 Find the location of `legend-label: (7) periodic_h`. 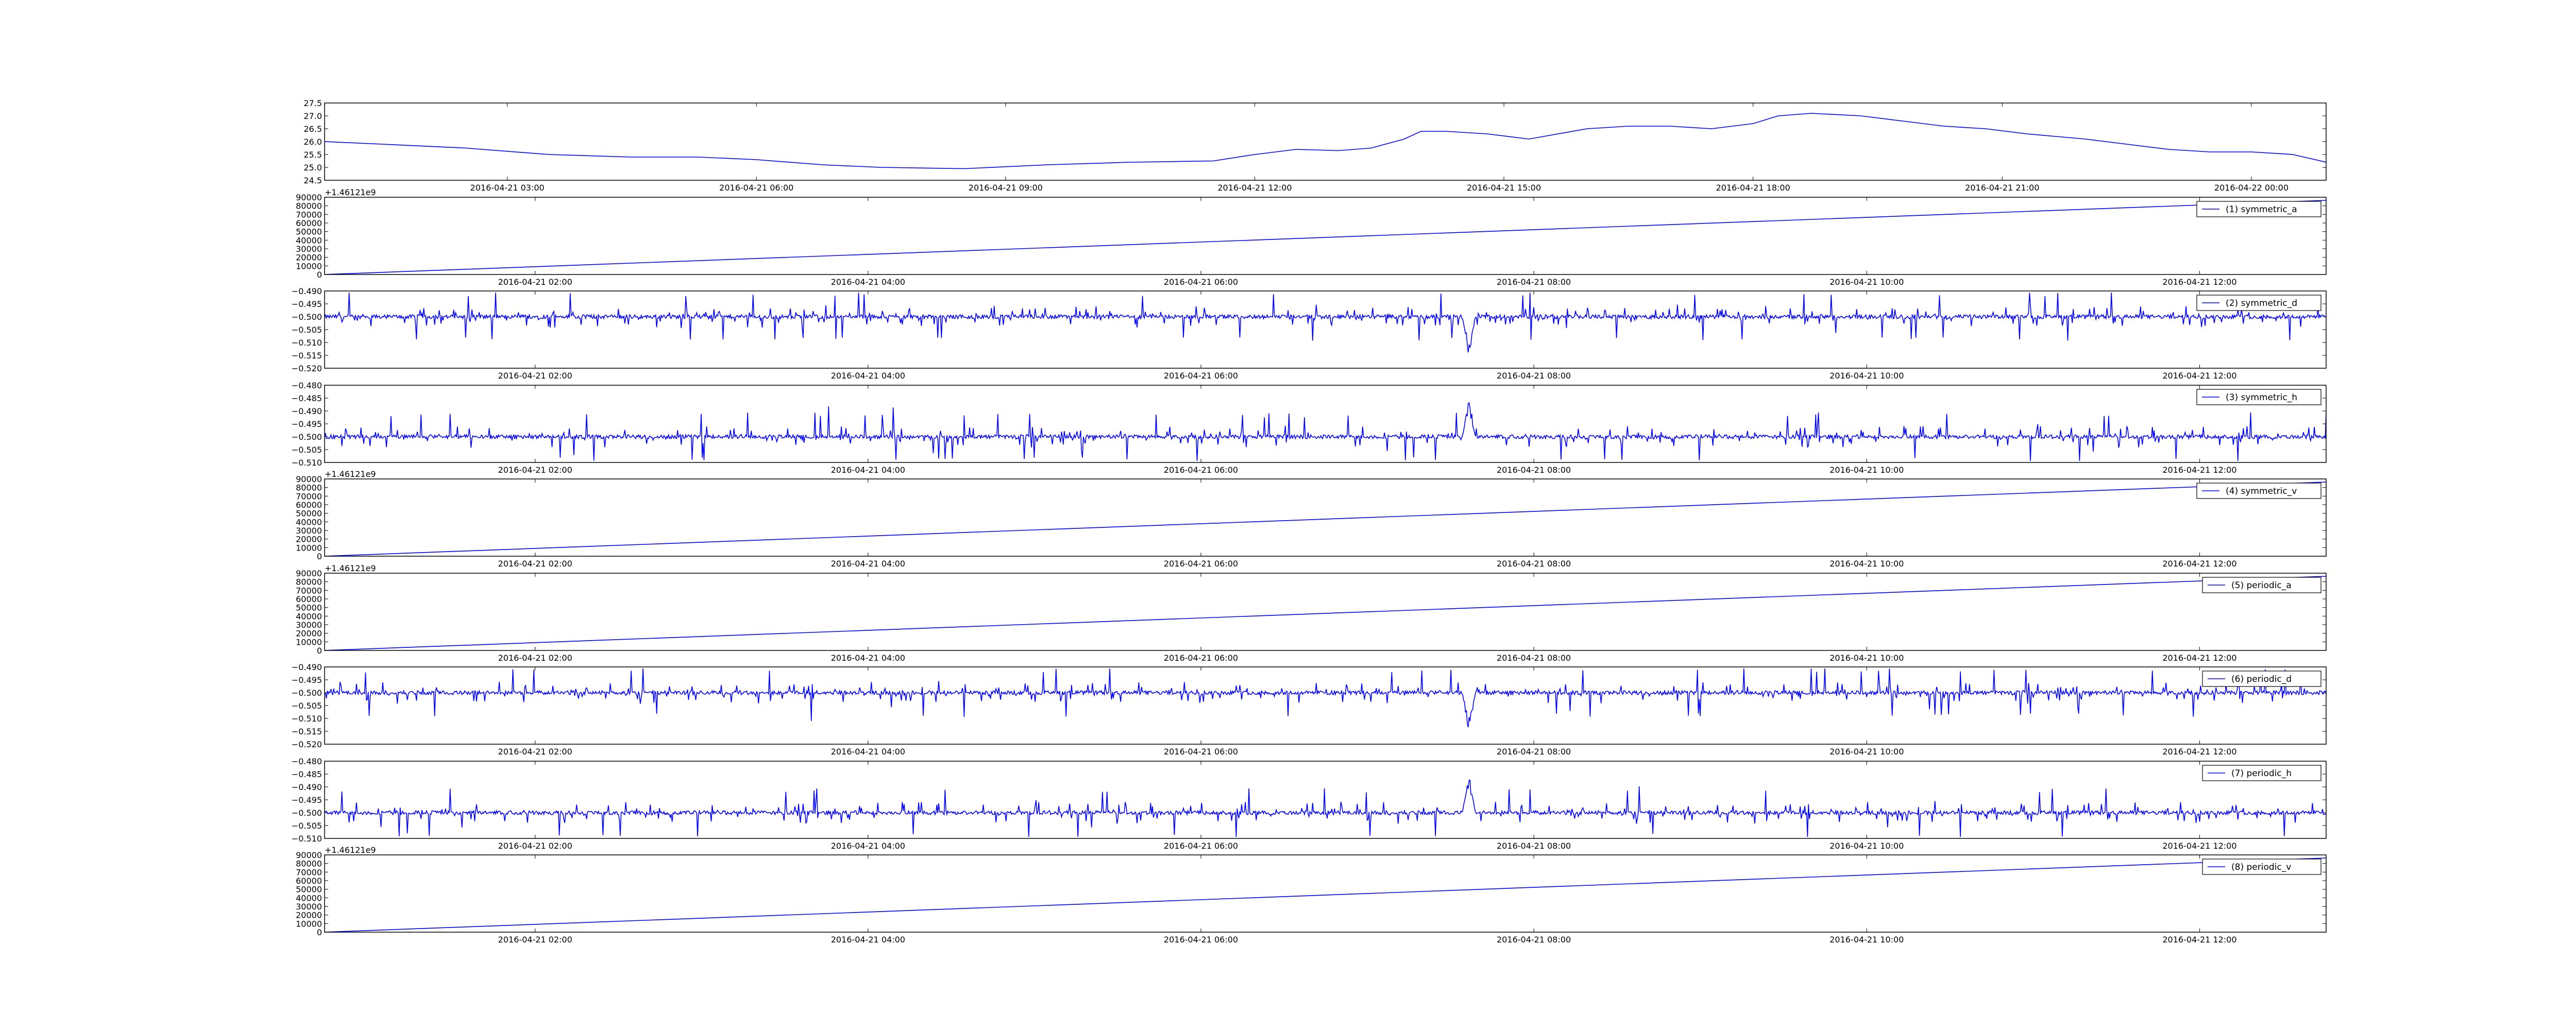

legend-label: (7) periodic_h is located at coordinates (2261, 773).